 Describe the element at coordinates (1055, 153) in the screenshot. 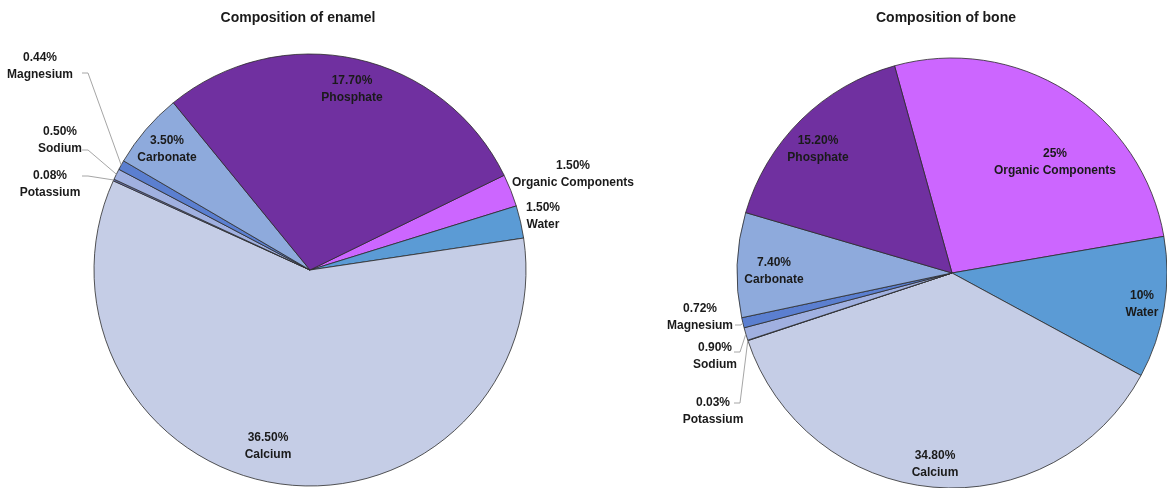

I see `data-label: 25%` at that location.